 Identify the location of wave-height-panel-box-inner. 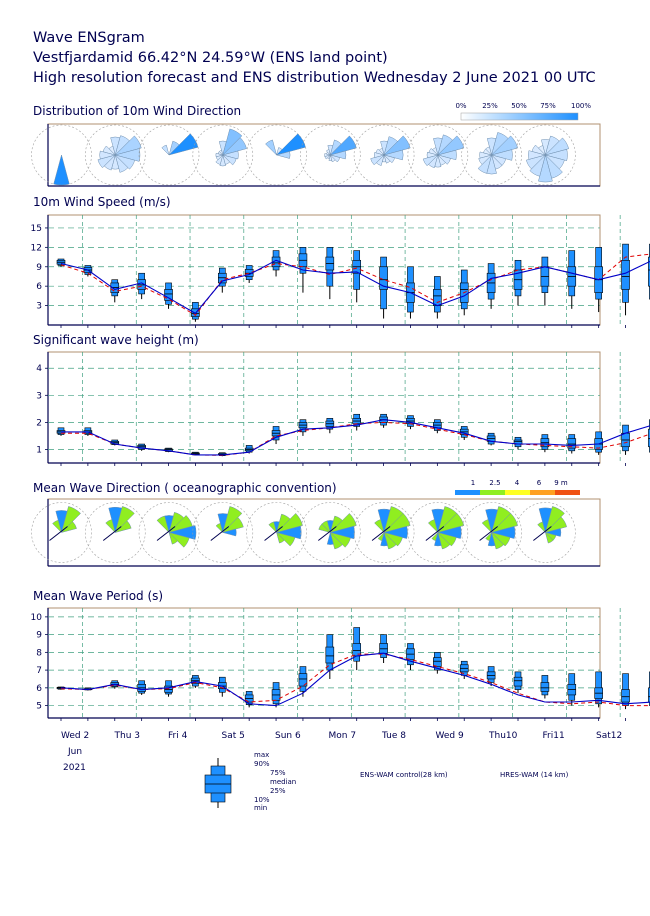
(572, 443).